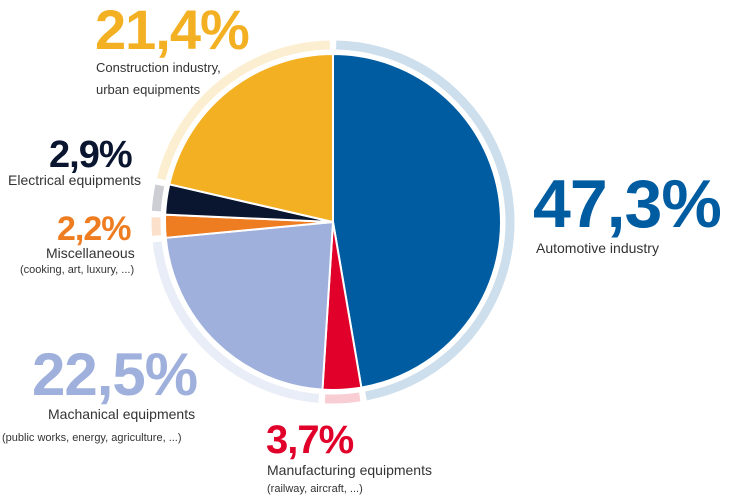 This screenshot has width=755, height=497. What do you see at coordinates (627, 204) in the screenshot?
I see `automotive-percentage: 47,3%` at bounding box center [627, 204].